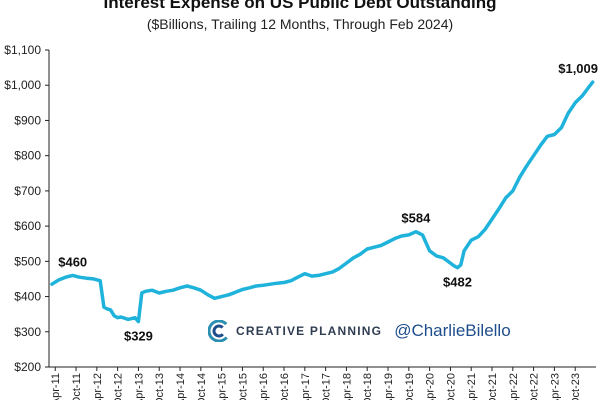 The height and width of the screenshot is (400, 600). Describe the element at coordinates (327, 386) in the screenshot. I see `x-tick-label: Oct-17` at that location.